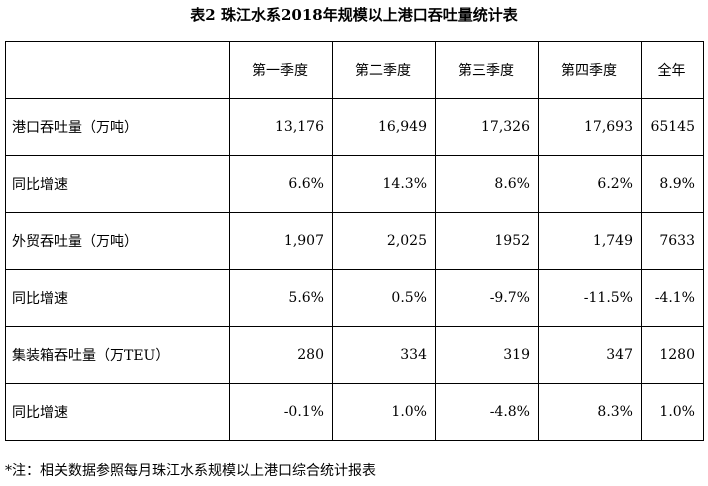 This screenshot has width=708, height=486. Describe the element at coordinates (281, 127) in the screenshot. I see `cell-q1: 13,176` at that location.